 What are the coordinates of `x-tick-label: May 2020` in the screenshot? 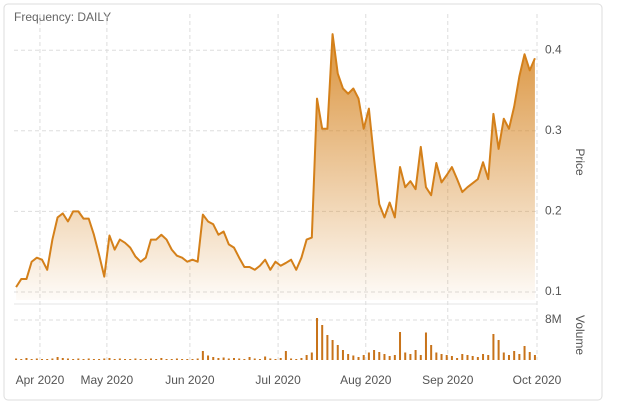 It's located at (107, 380).